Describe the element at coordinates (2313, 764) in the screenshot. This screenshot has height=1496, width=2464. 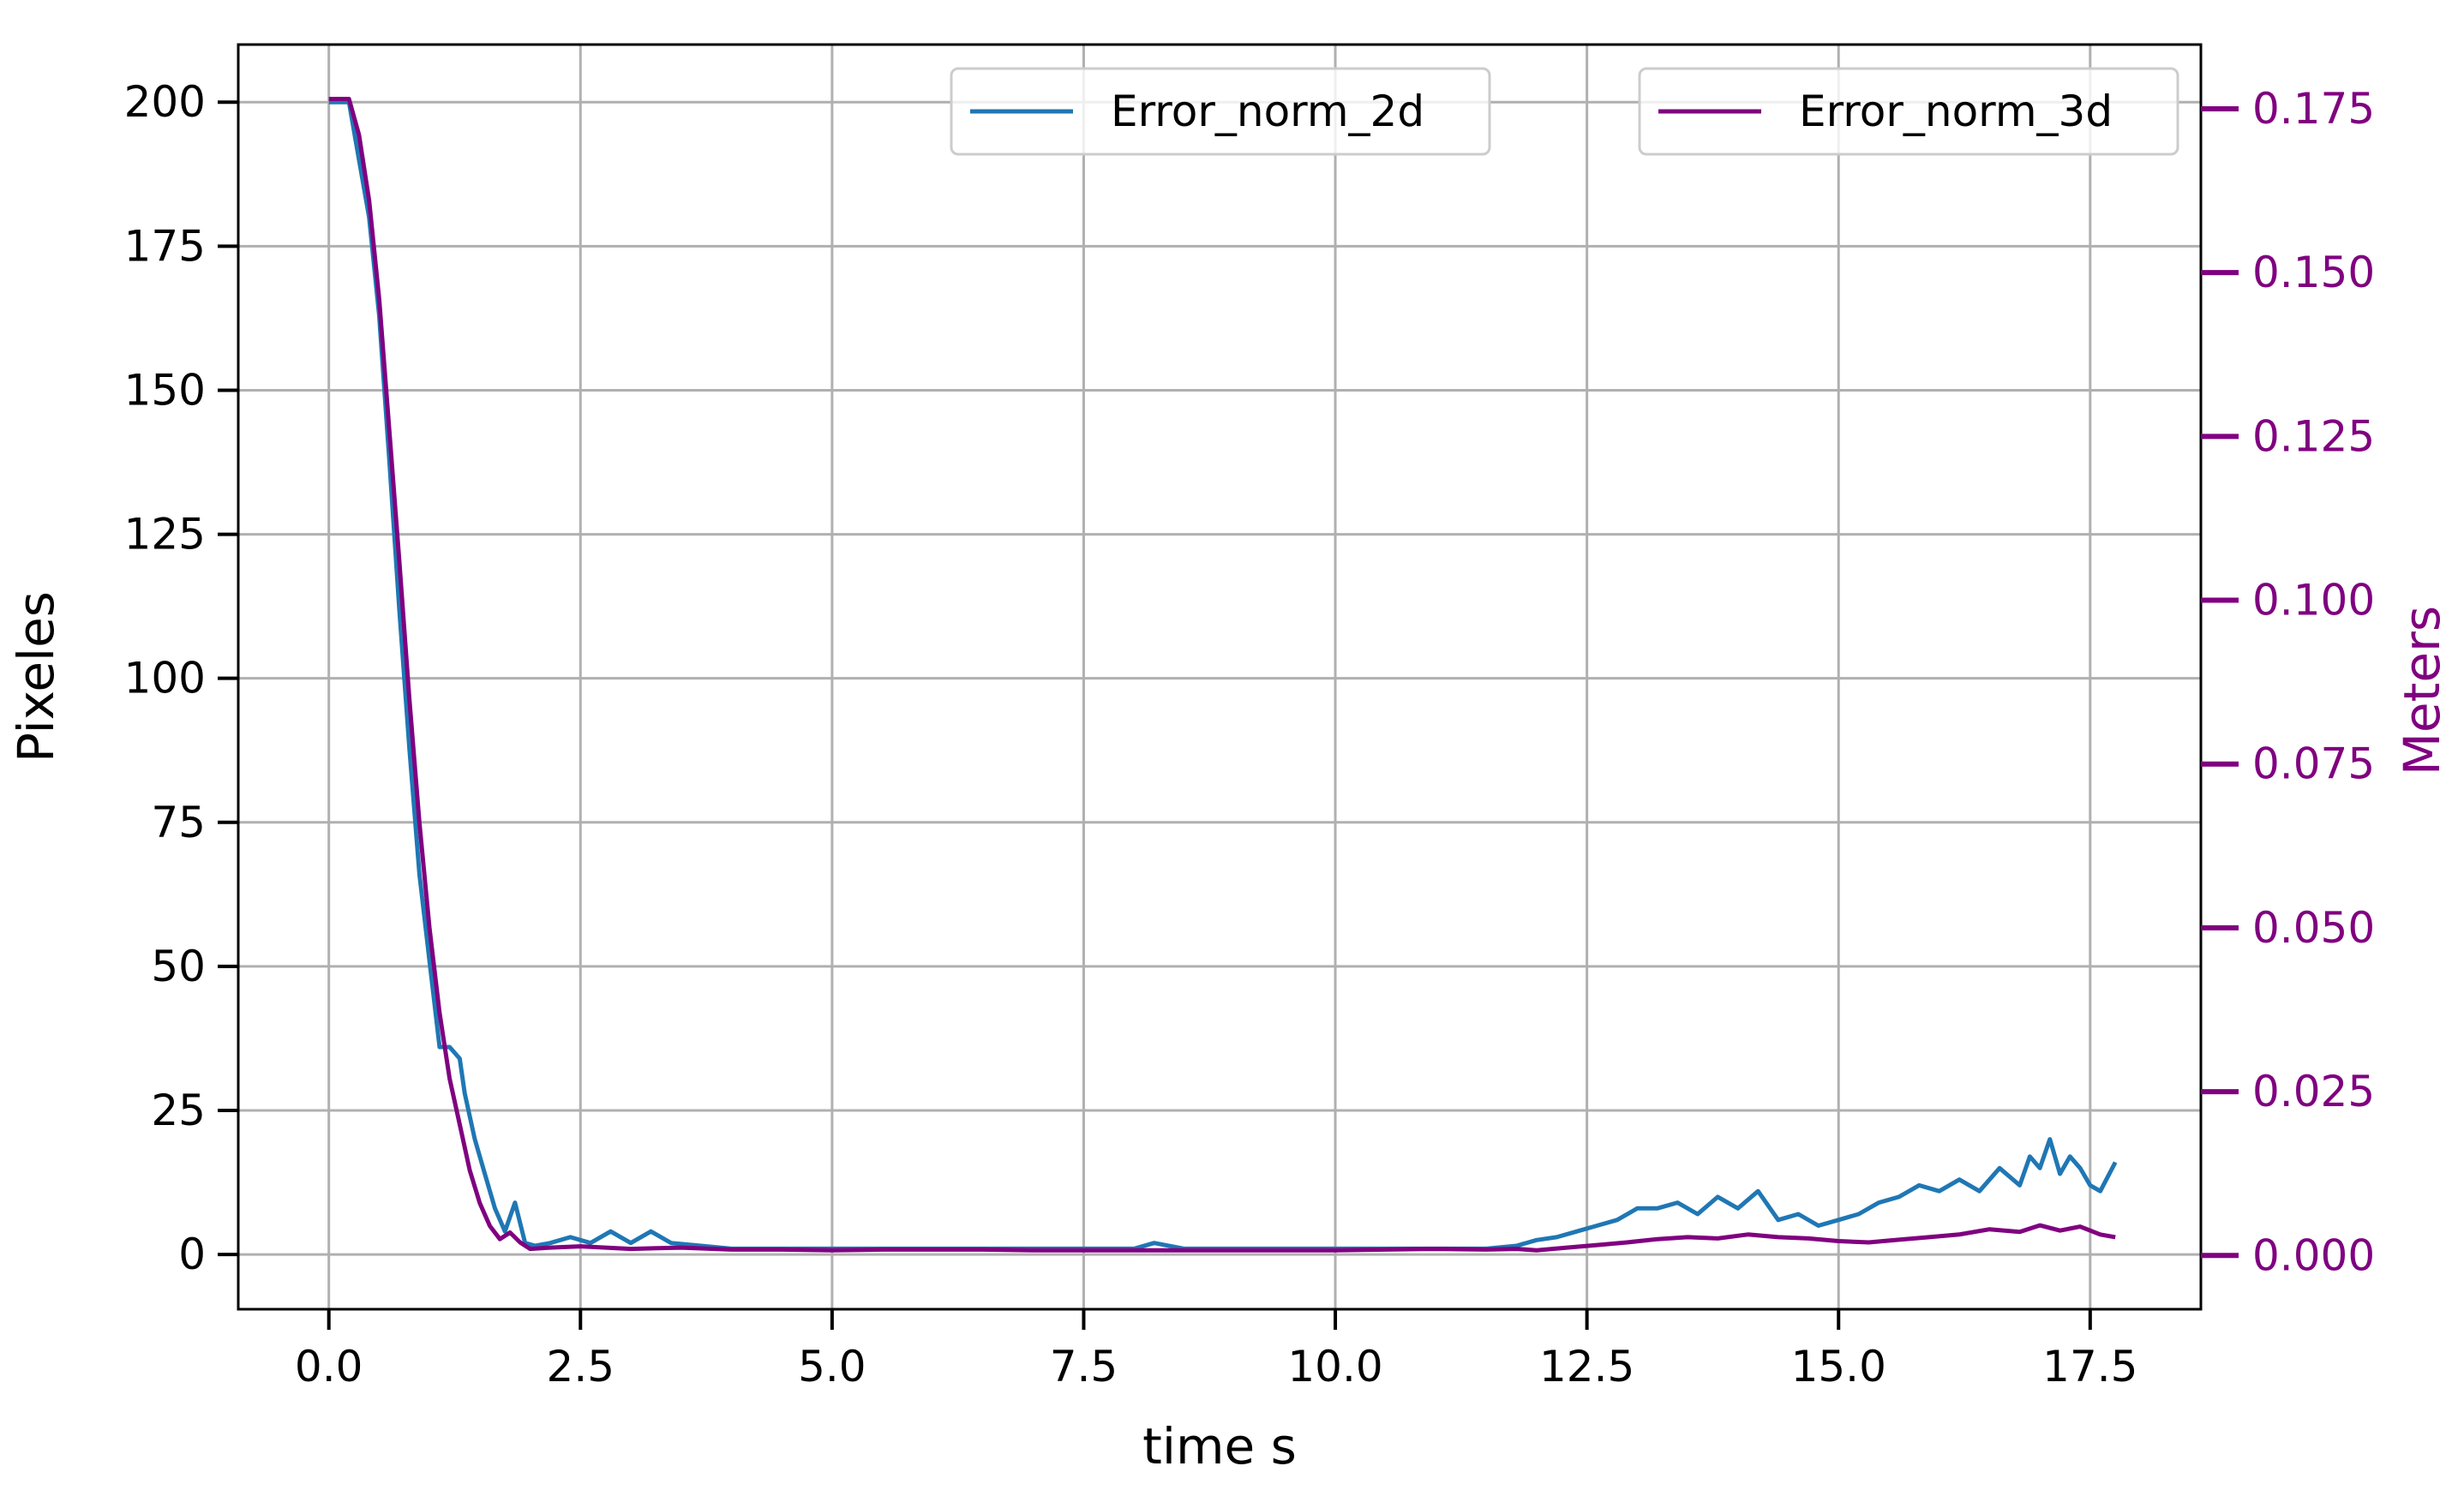
I see `y-right-tick-label-3: 0.075` at that location.